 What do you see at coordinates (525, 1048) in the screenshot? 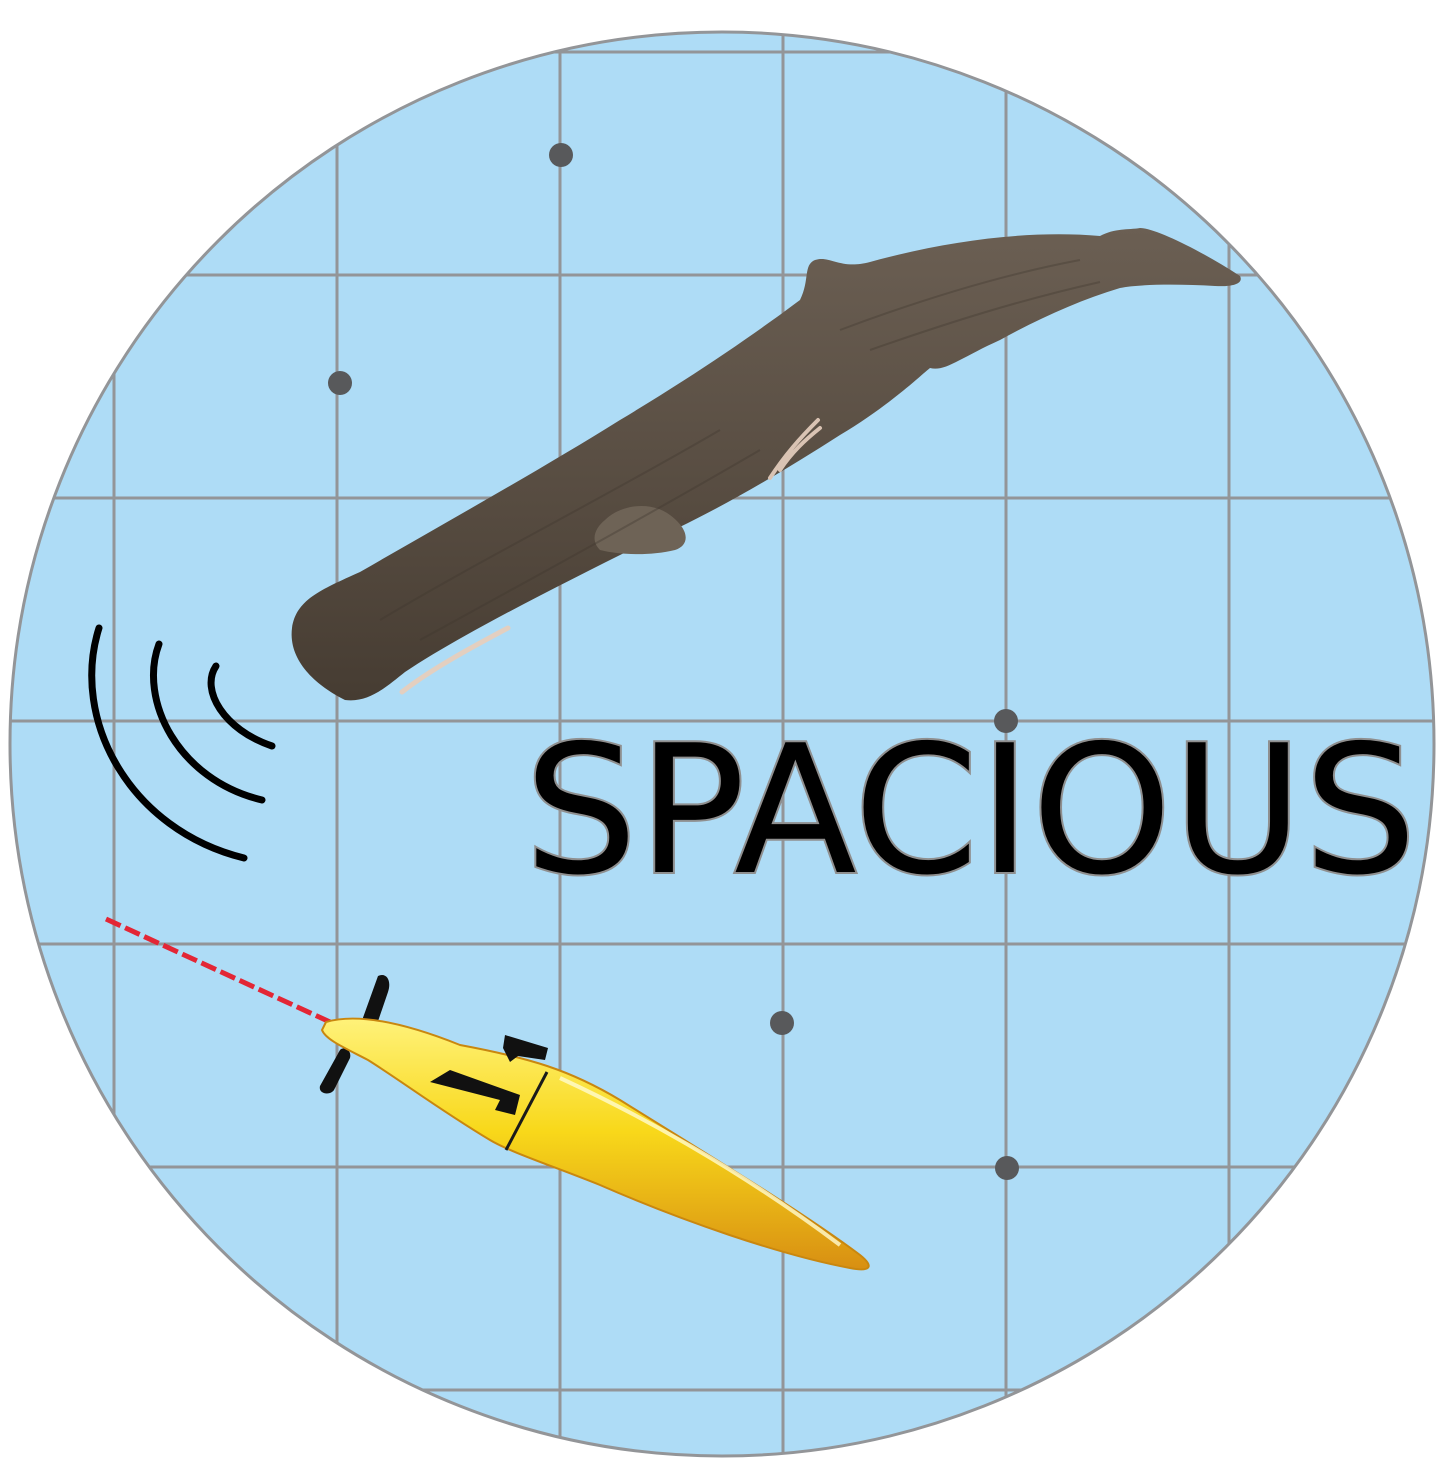
I see `glider-top-fin` at bounding box center [525, 1048].